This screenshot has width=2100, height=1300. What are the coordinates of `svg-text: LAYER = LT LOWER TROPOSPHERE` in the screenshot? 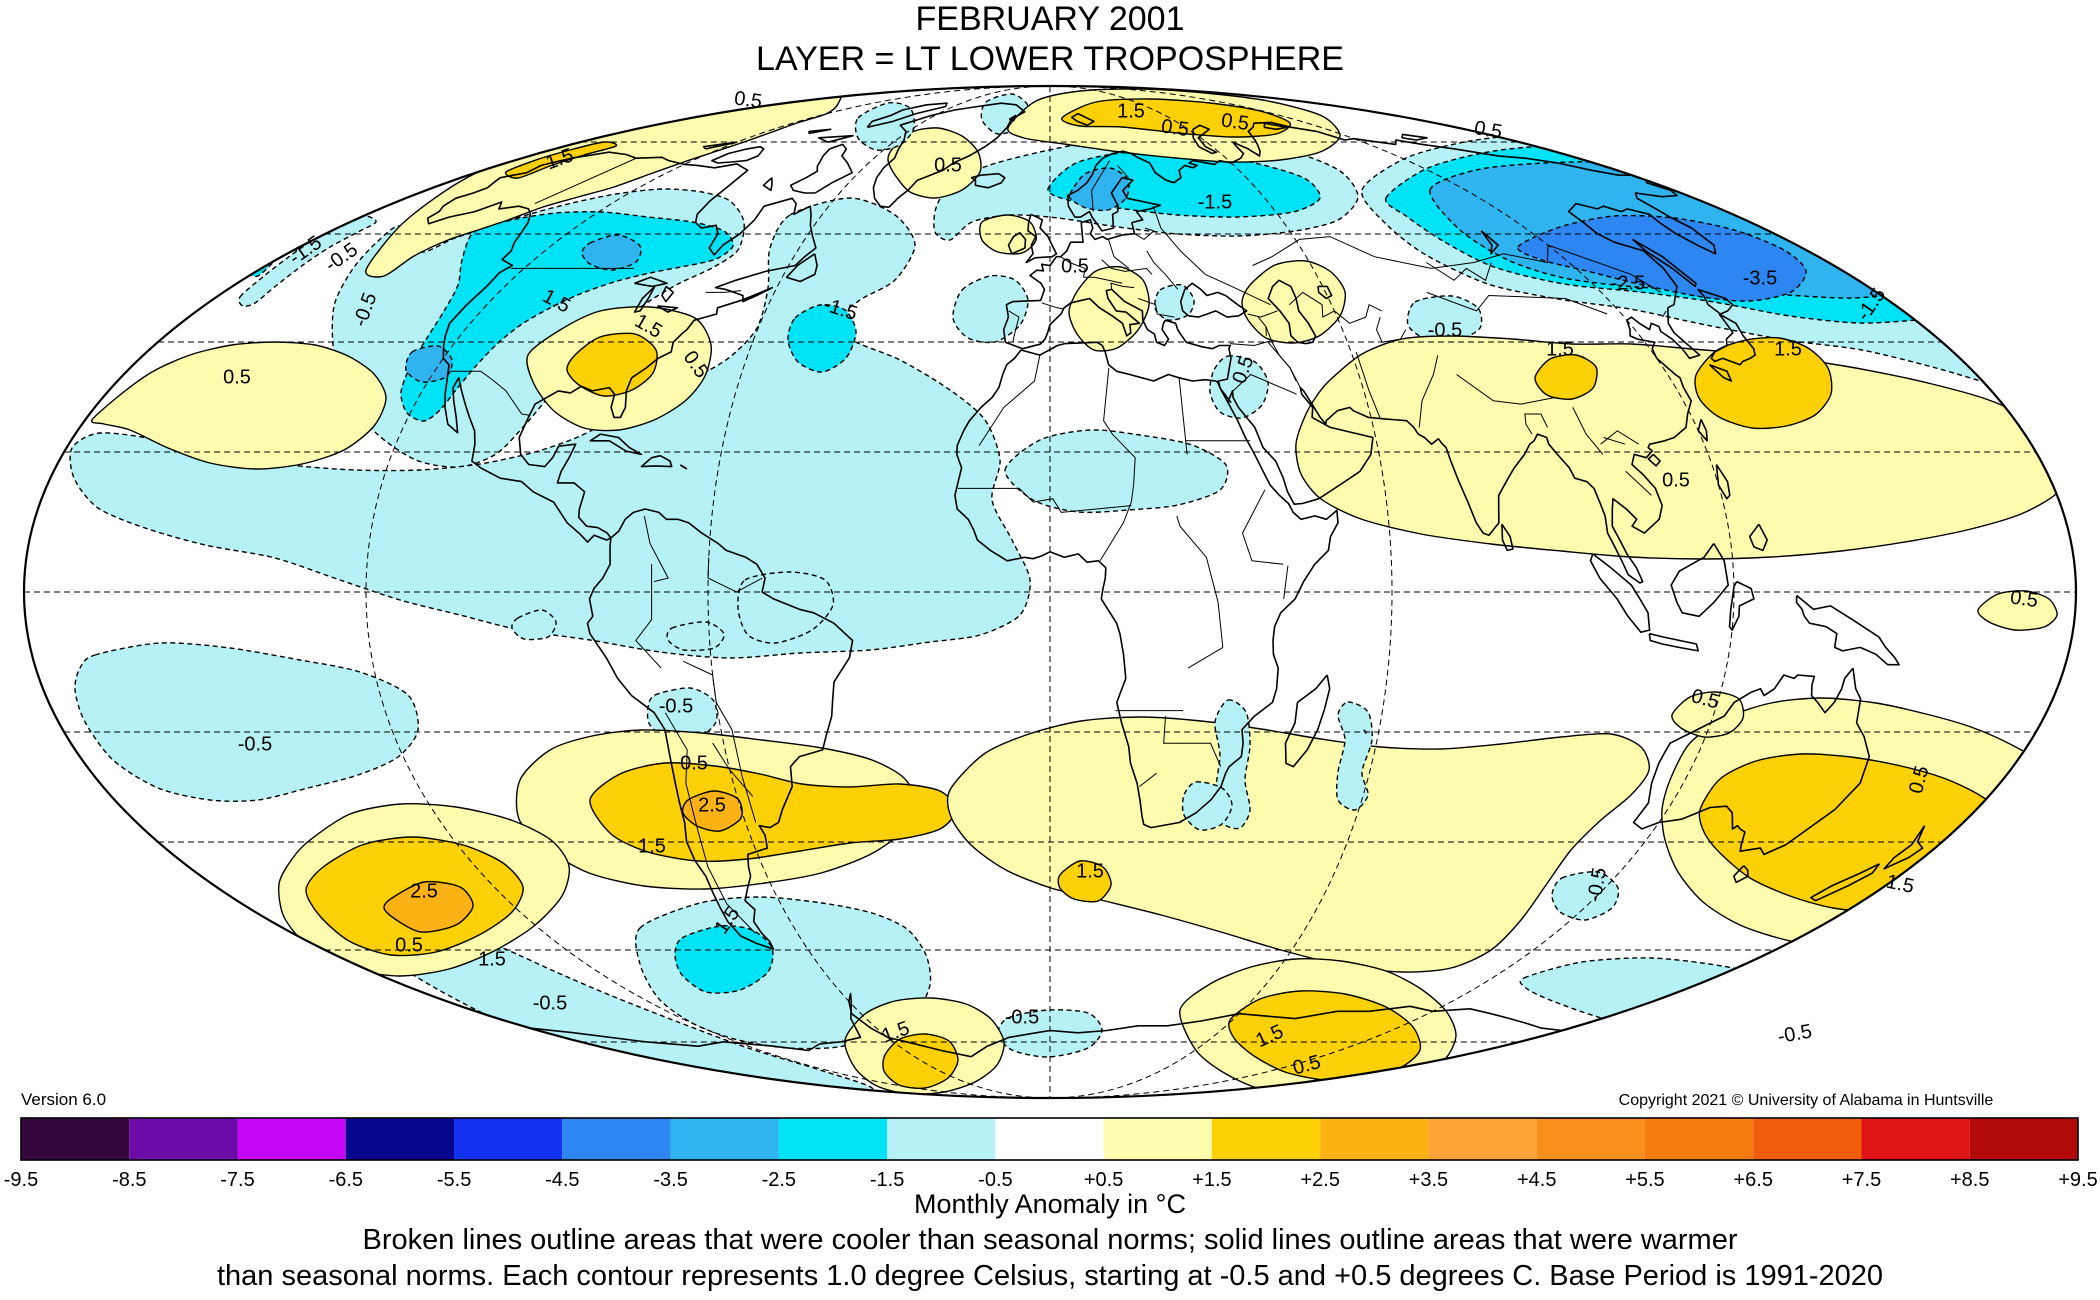 It's located at (1050, 59).